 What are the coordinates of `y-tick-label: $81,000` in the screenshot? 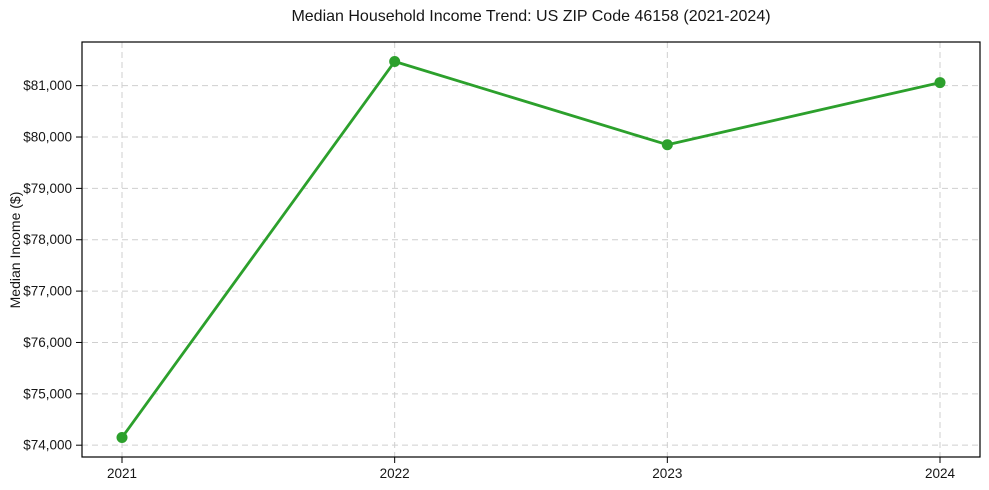 It's located at (47, 85).